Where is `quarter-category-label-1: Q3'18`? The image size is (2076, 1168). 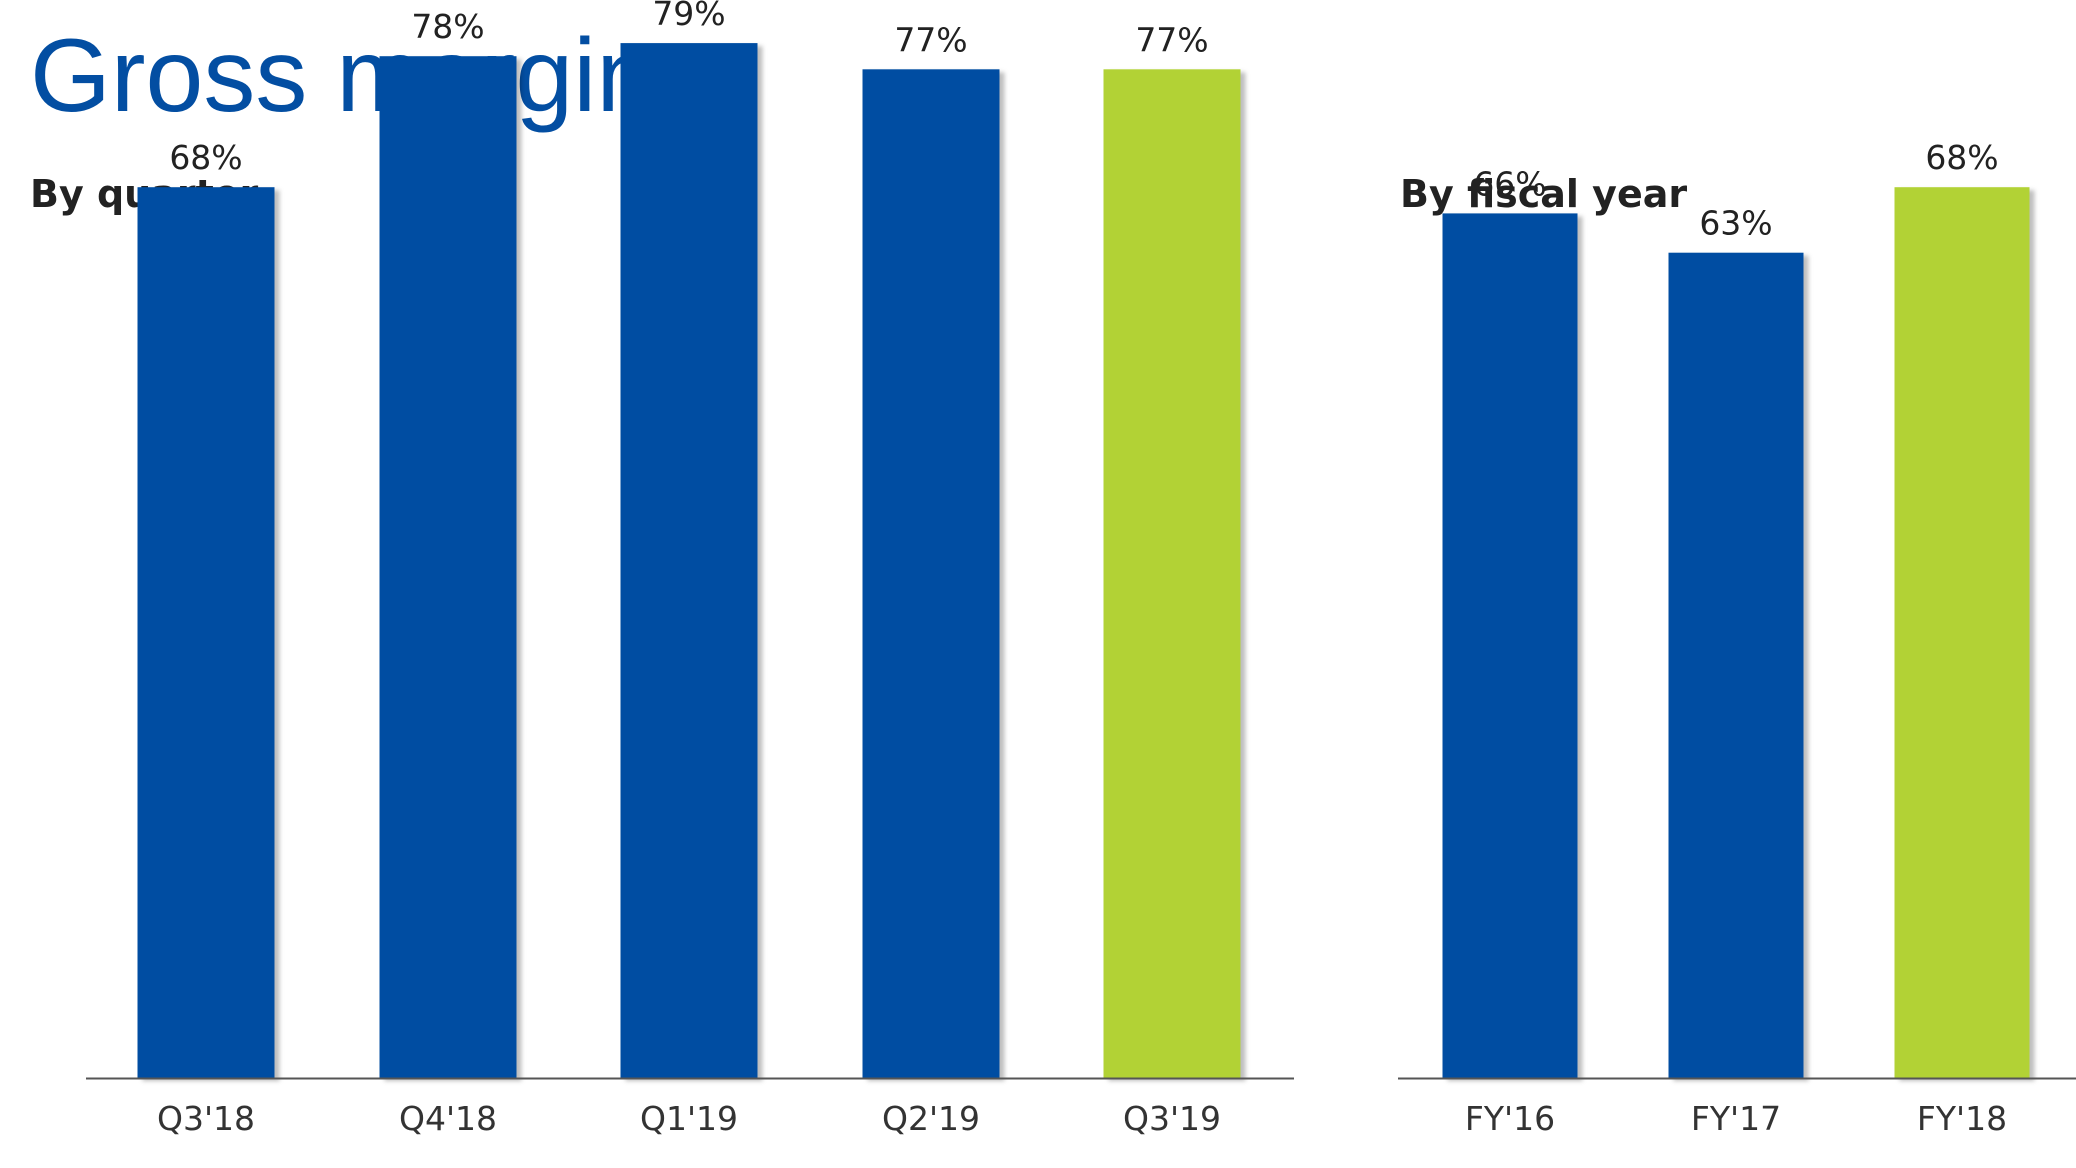 quarter-category-label-1: Q3'18 is located at coordinates (206, 1118).